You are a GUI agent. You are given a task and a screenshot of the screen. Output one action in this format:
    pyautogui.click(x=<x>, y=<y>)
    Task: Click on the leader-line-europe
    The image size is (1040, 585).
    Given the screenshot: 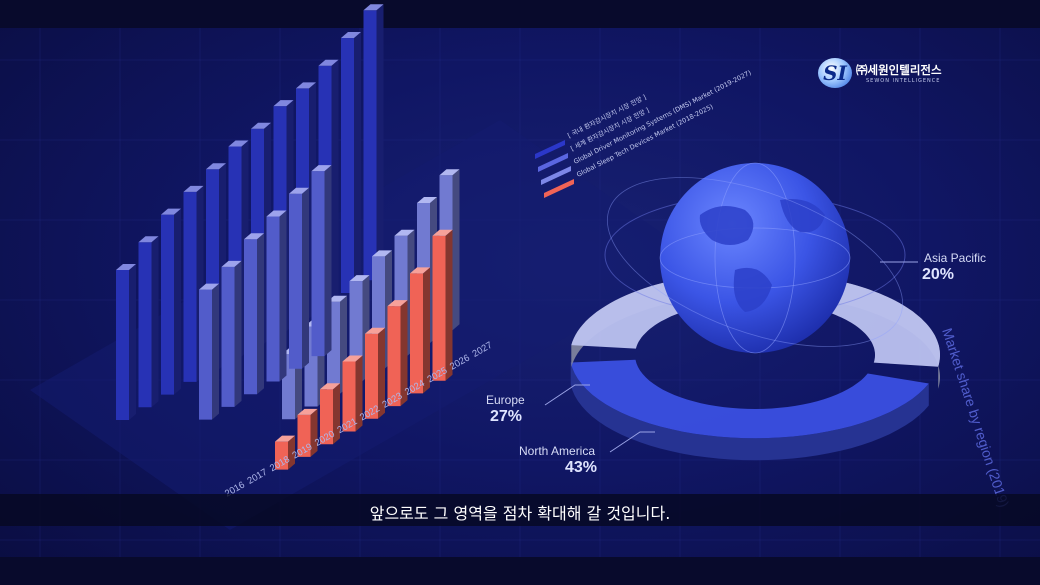 What is the action you would take?
    pyautogui.click(x=567, y=395)
    